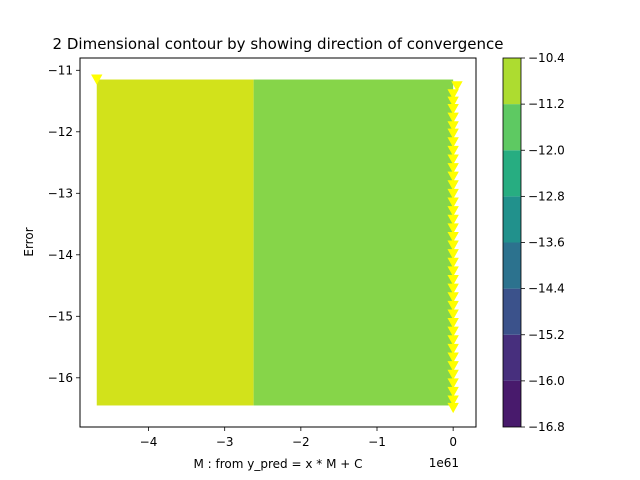 The height and width of the screenshot is (480, 640). What do you see at coordinates (60, 193) in the screenshot?
I see `y-tick-label: −13` at bounding box center [60, 193].